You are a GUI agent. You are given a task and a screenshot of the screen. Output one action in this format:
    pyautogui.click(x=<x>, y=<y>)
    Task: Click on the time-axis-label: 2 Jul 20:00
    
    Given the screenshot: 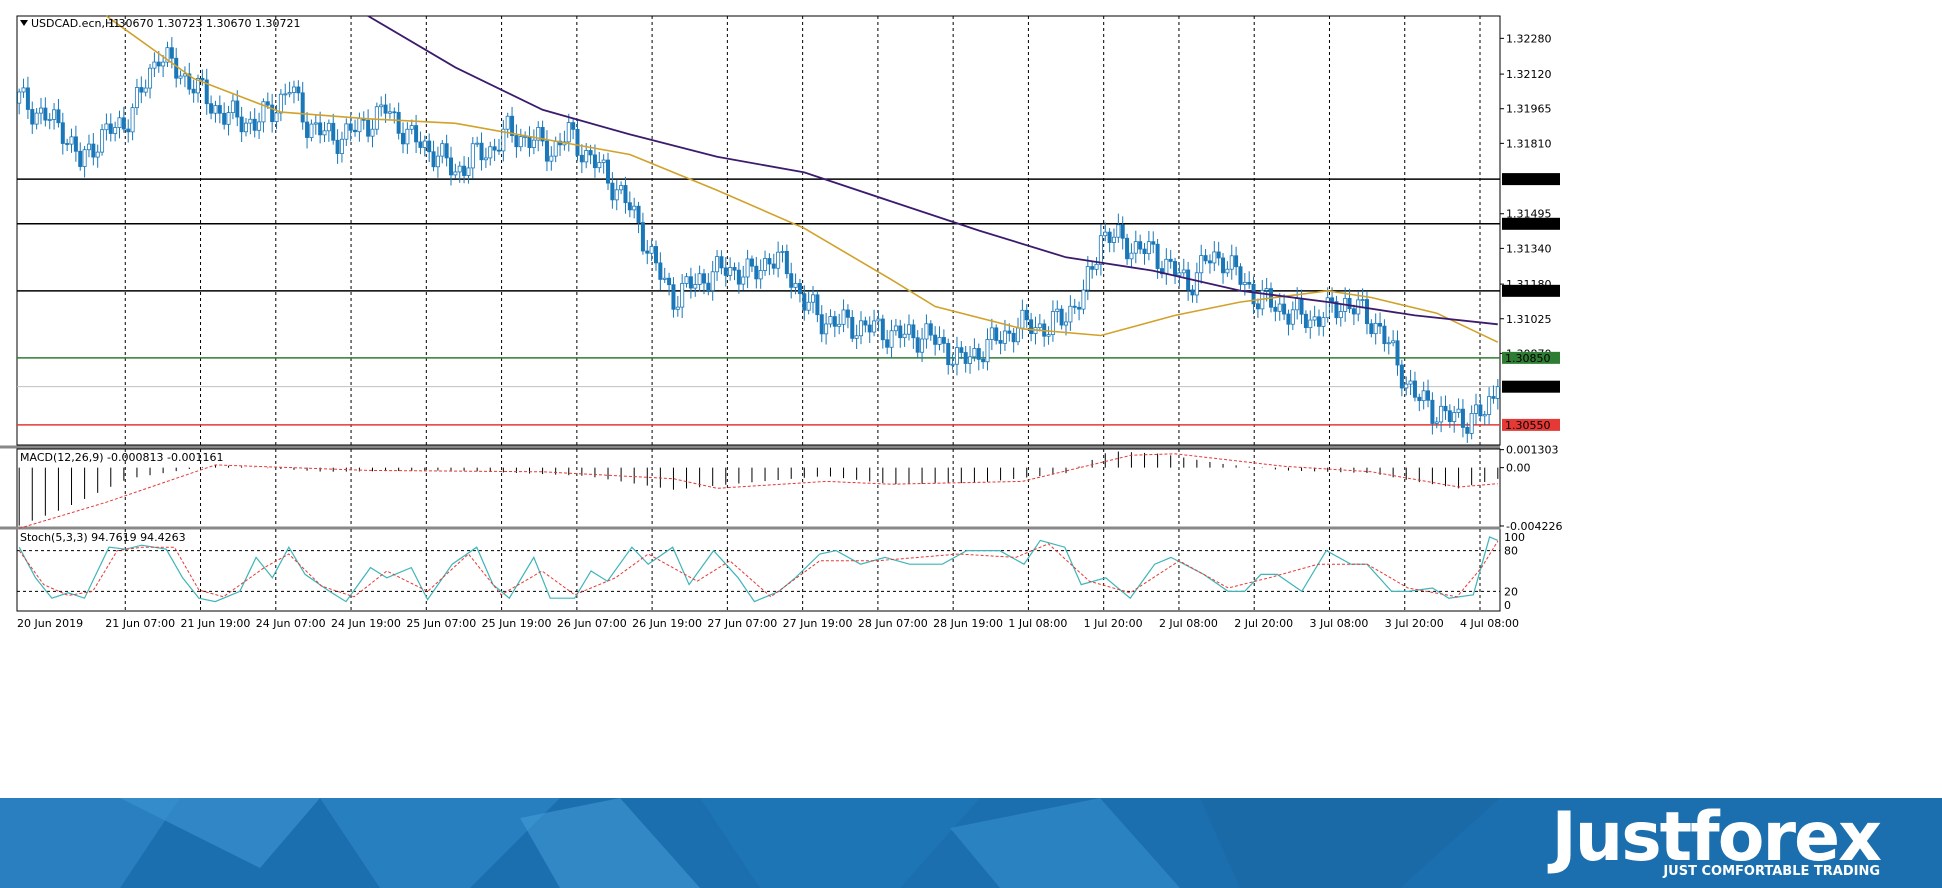 What is the action you would take?
    pyautogui.click(x=1263, y=623)
    